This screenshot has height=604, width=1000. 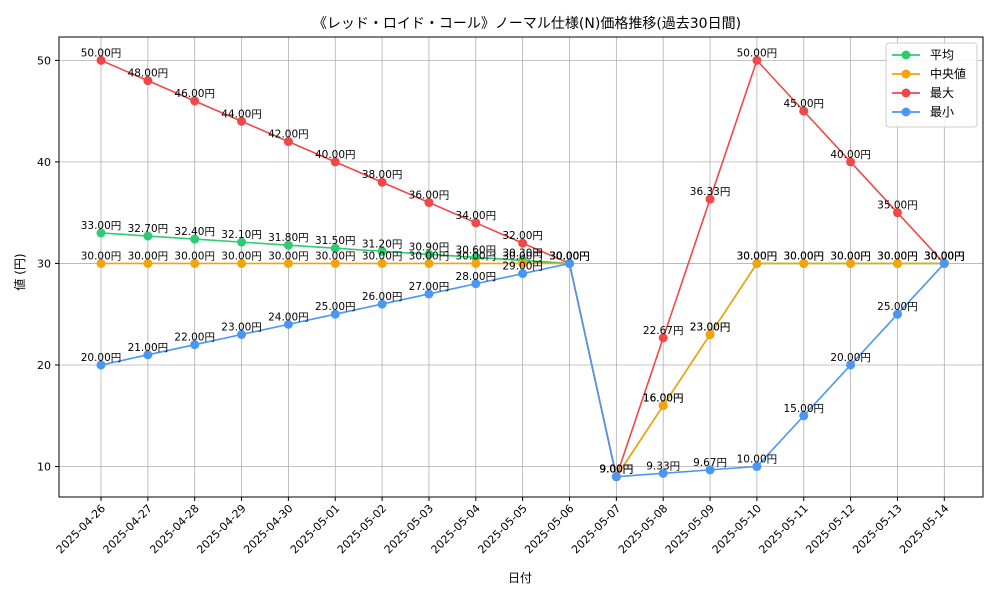 What do you see at coordinates (148, 229) in the screenshot?
I see `data-label: 32.70円` at bounding box center [148, 229].